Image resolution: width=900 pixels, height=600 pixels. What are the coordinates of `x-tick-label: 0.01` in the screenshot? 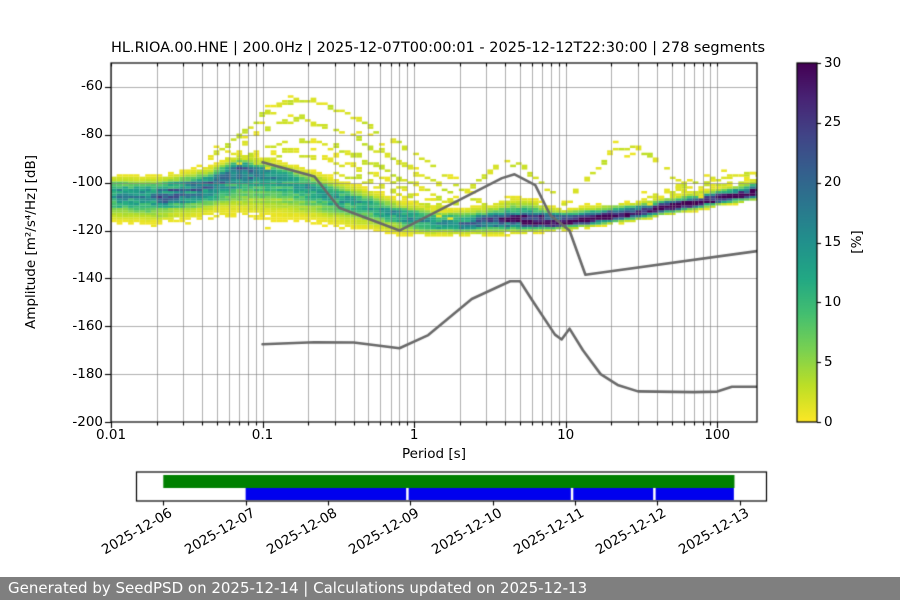 It's located at (111, 435).